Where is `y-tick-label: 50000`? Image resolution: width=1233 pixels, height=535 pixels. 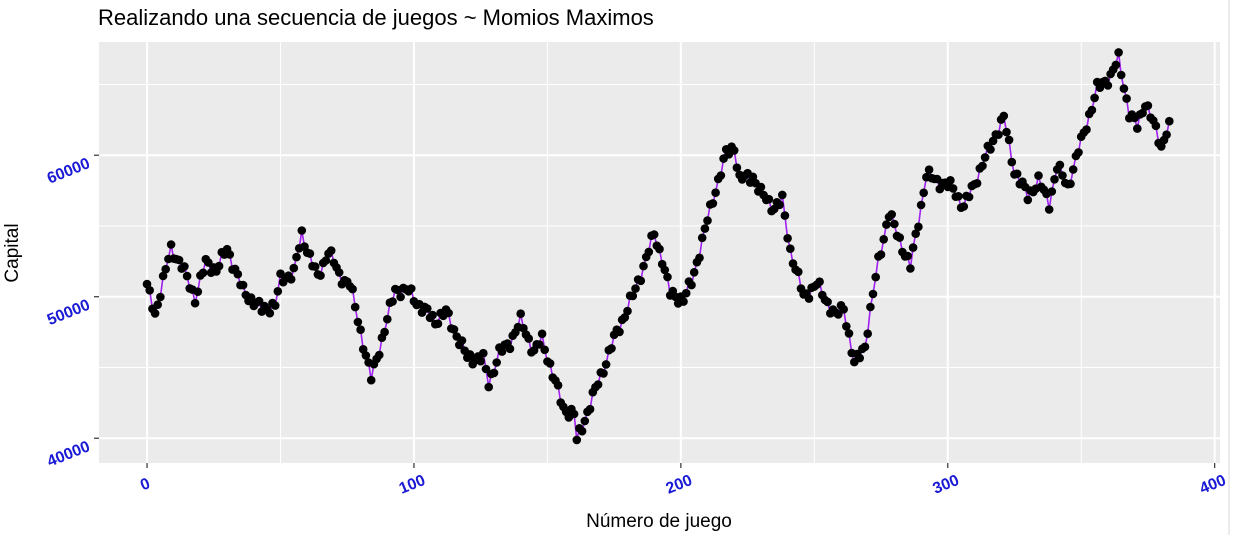 y-tick-label: 50000 is located at coordinates (69, 313).